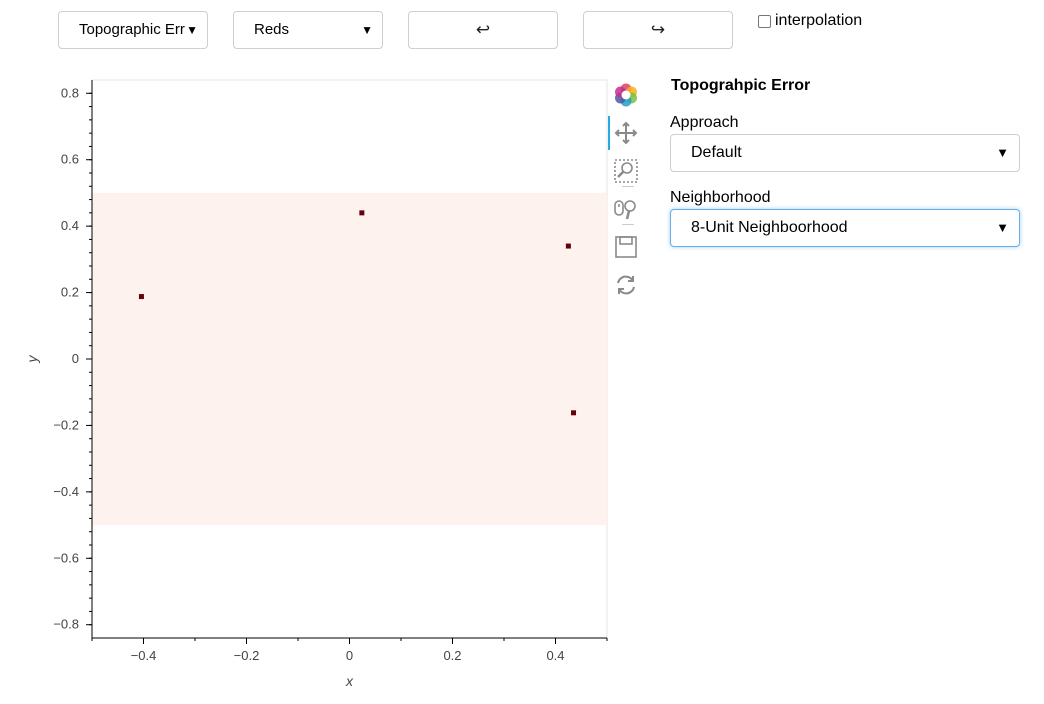 The image size is (1044, 704). I want to click on panel-title: Topograhpic Error, so click(741, 85).